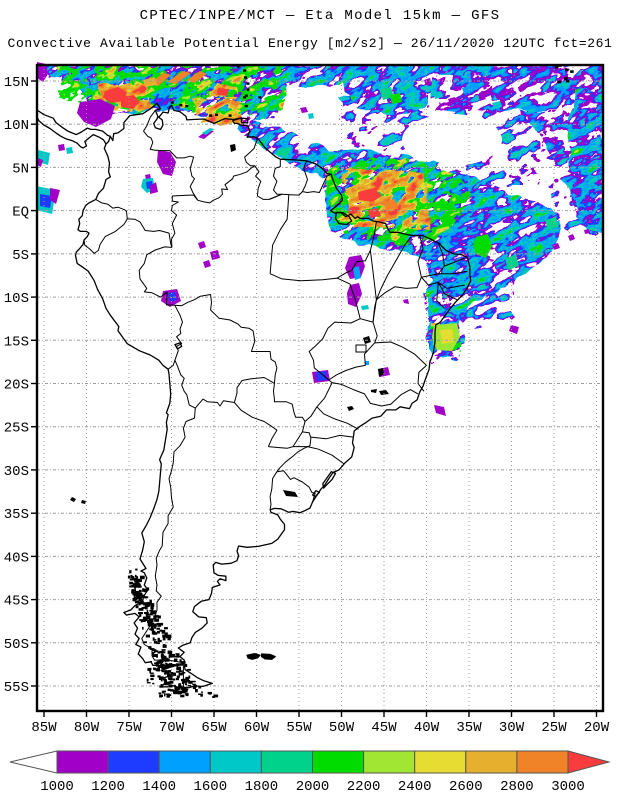 This screenshot has height=805, width=618. I want to click on svg-text: 10S, so click(16, 299).